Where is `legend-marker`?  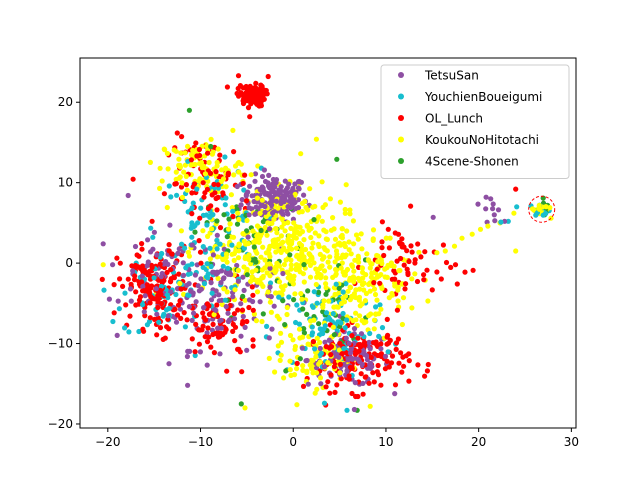
legend-marker is located at coordinates (401, 139).